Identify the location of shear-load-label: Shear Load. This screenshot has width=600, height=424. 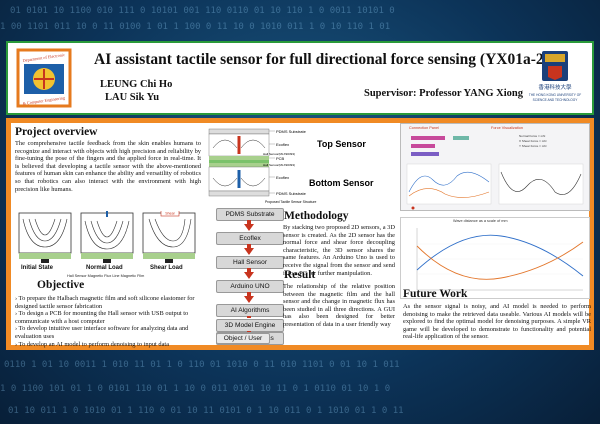
(166, 268).